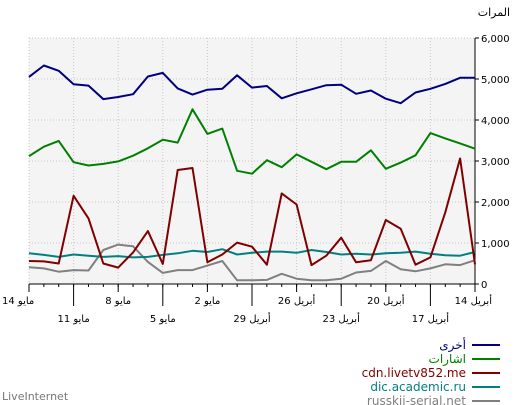 The height and width of the screenshot is (405, 520). Describe the element at coordinates (118, 301) in the screenshot. I see `x-tick-label: 8 مايو` at that location.